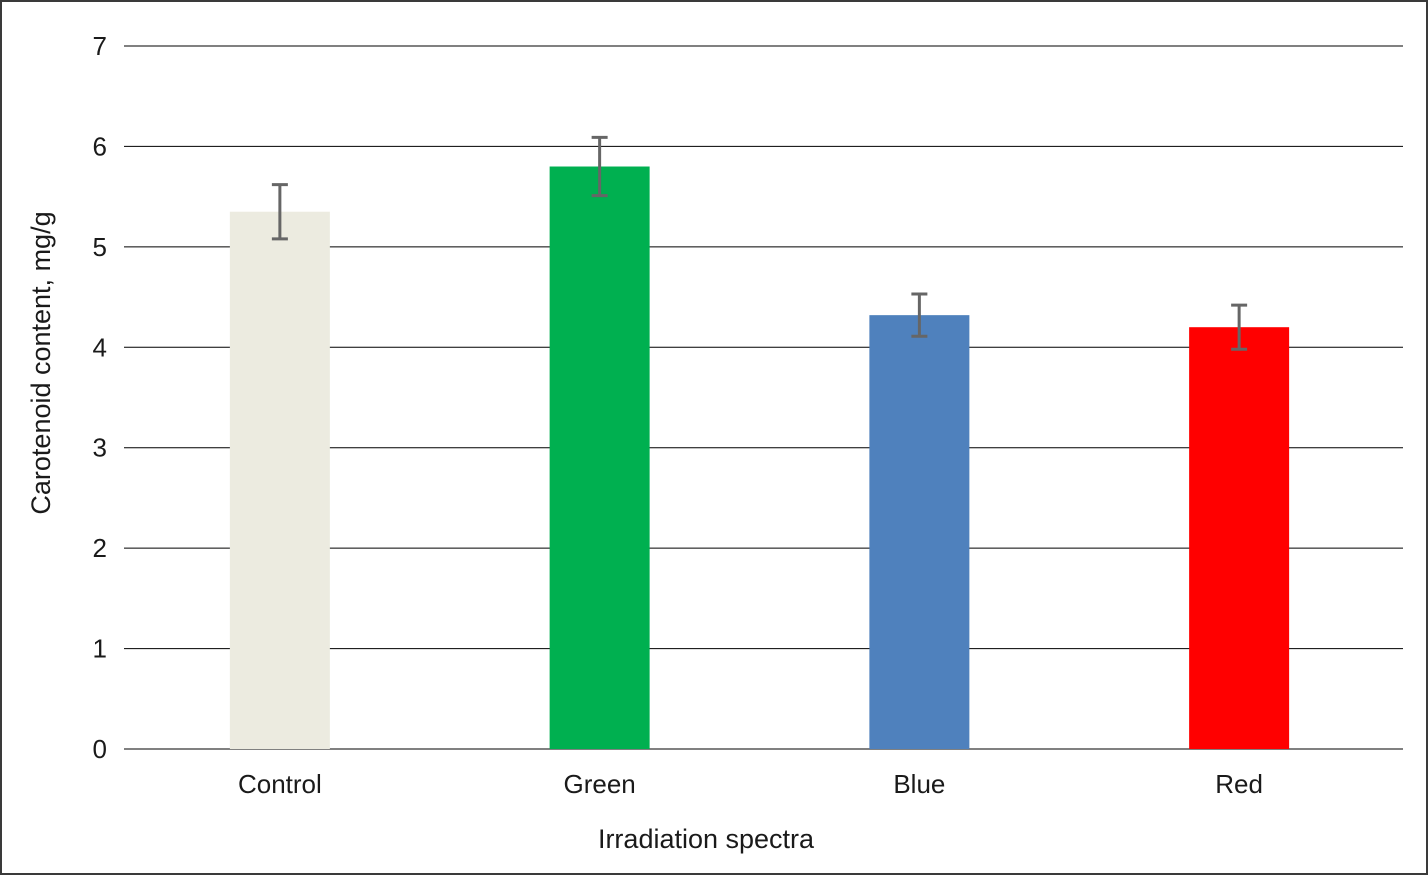  Describe the element at coordinates (599, 166) in the screenshot. I see `error-bar-green` at that location.